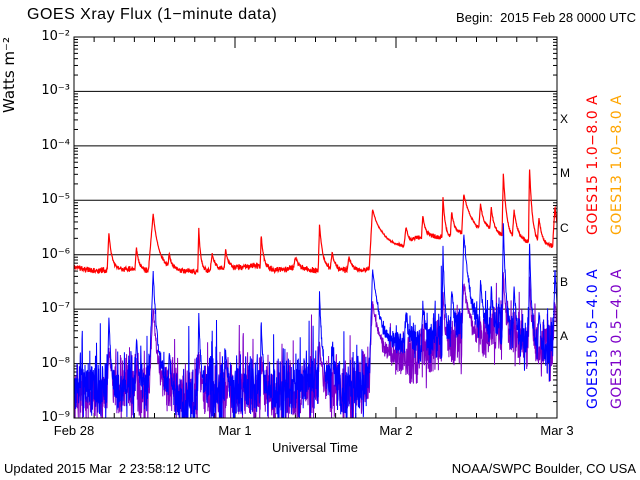 The image size is (640, 480). What do you see at coordinates (55, 254) in the screenshot?
I see `y-tick-label: 10⁻⁶` at bounding box center [55, 254].